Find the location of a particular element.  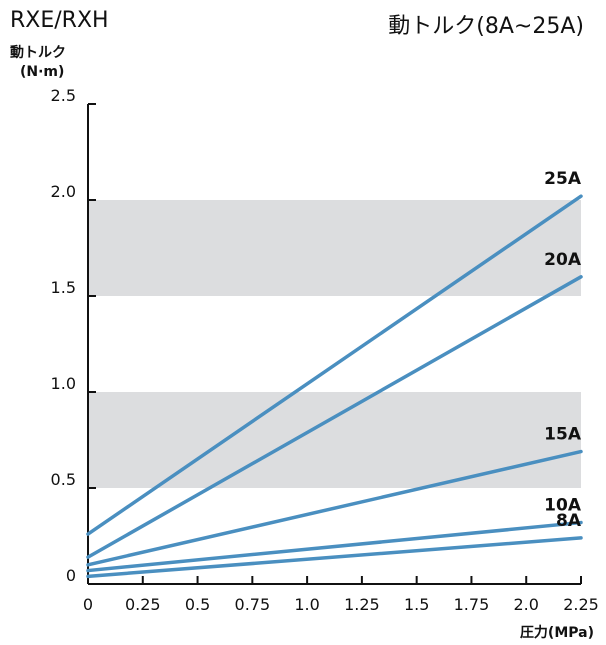

series-label-10A: 10A is located at coordinates (563, 506).